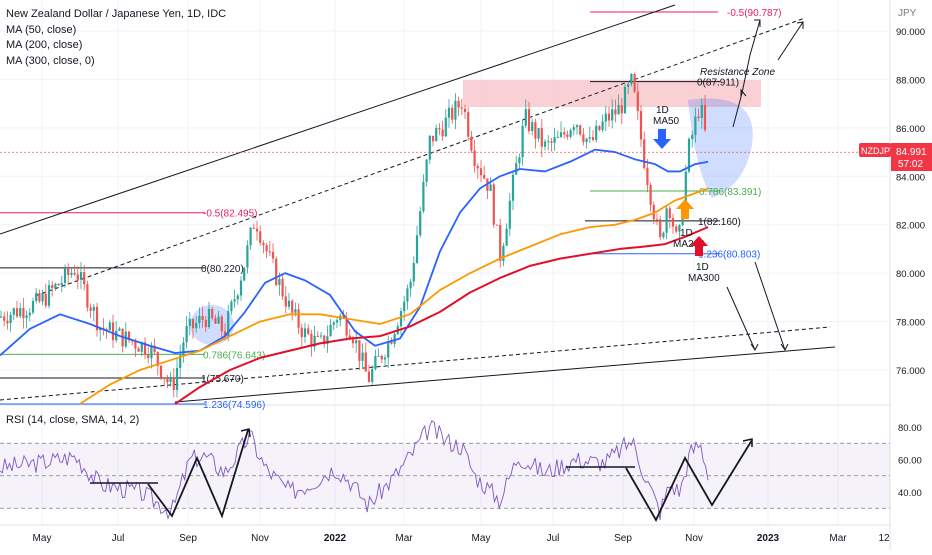 The image size is (932, 555). I want to click on fib-label-9: 1.236(74.596), so click(234, 405).